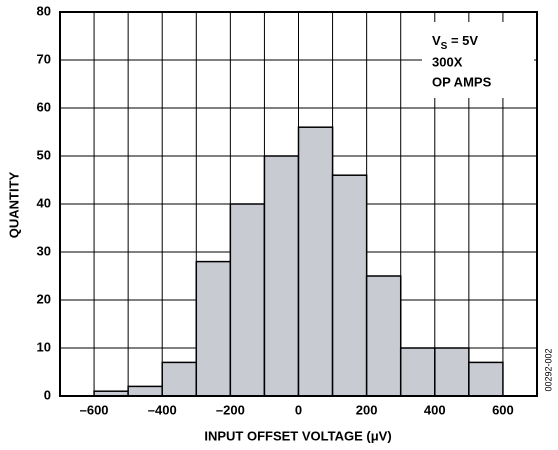 This screenshot has width=558, height=450. I want to click on figure-id: 00292-002, so click(548, 369).